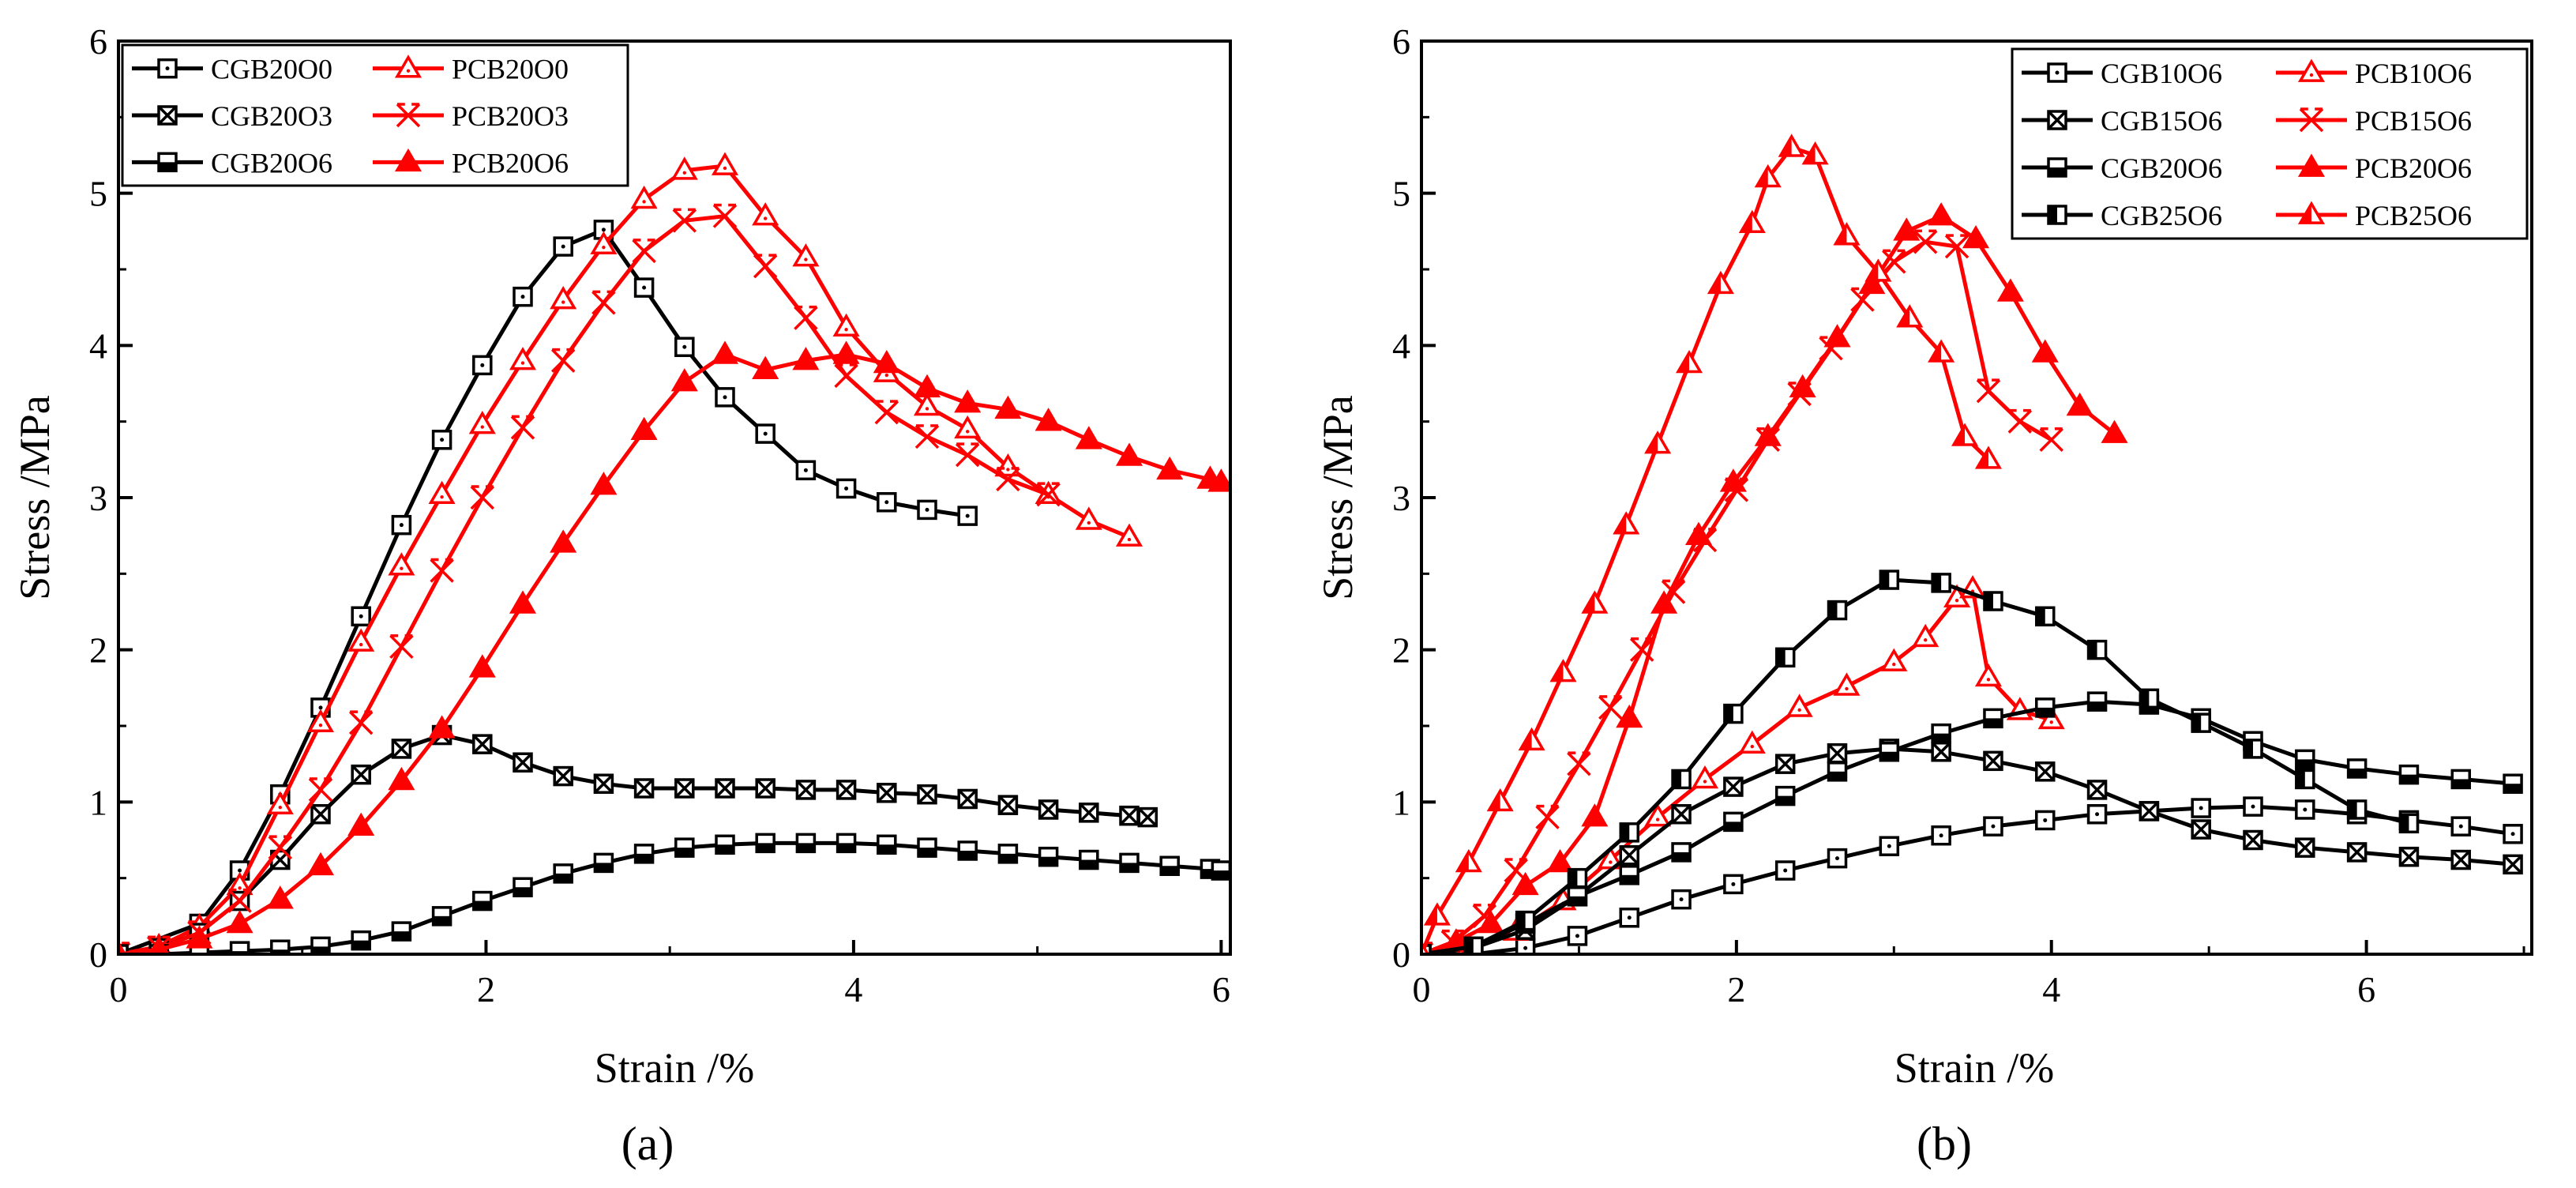 The height and width of the screenshot is (1188, 2576). Describe the element at coordinates (1967, 879) in the screenshot. I see `series-line-cgb10o6-b` at that location.